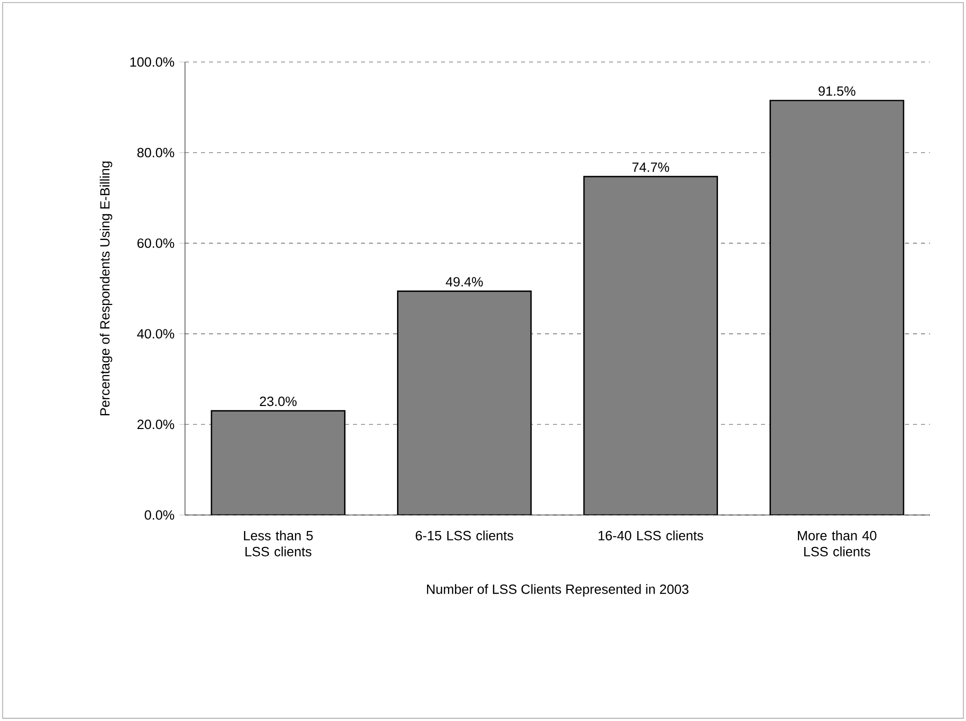 The height and width of the screenshot is (721, 966). Describe the element at coordinates (159, 515) in the screenshot. I see `y-tick-label: 0.0%` at that location.